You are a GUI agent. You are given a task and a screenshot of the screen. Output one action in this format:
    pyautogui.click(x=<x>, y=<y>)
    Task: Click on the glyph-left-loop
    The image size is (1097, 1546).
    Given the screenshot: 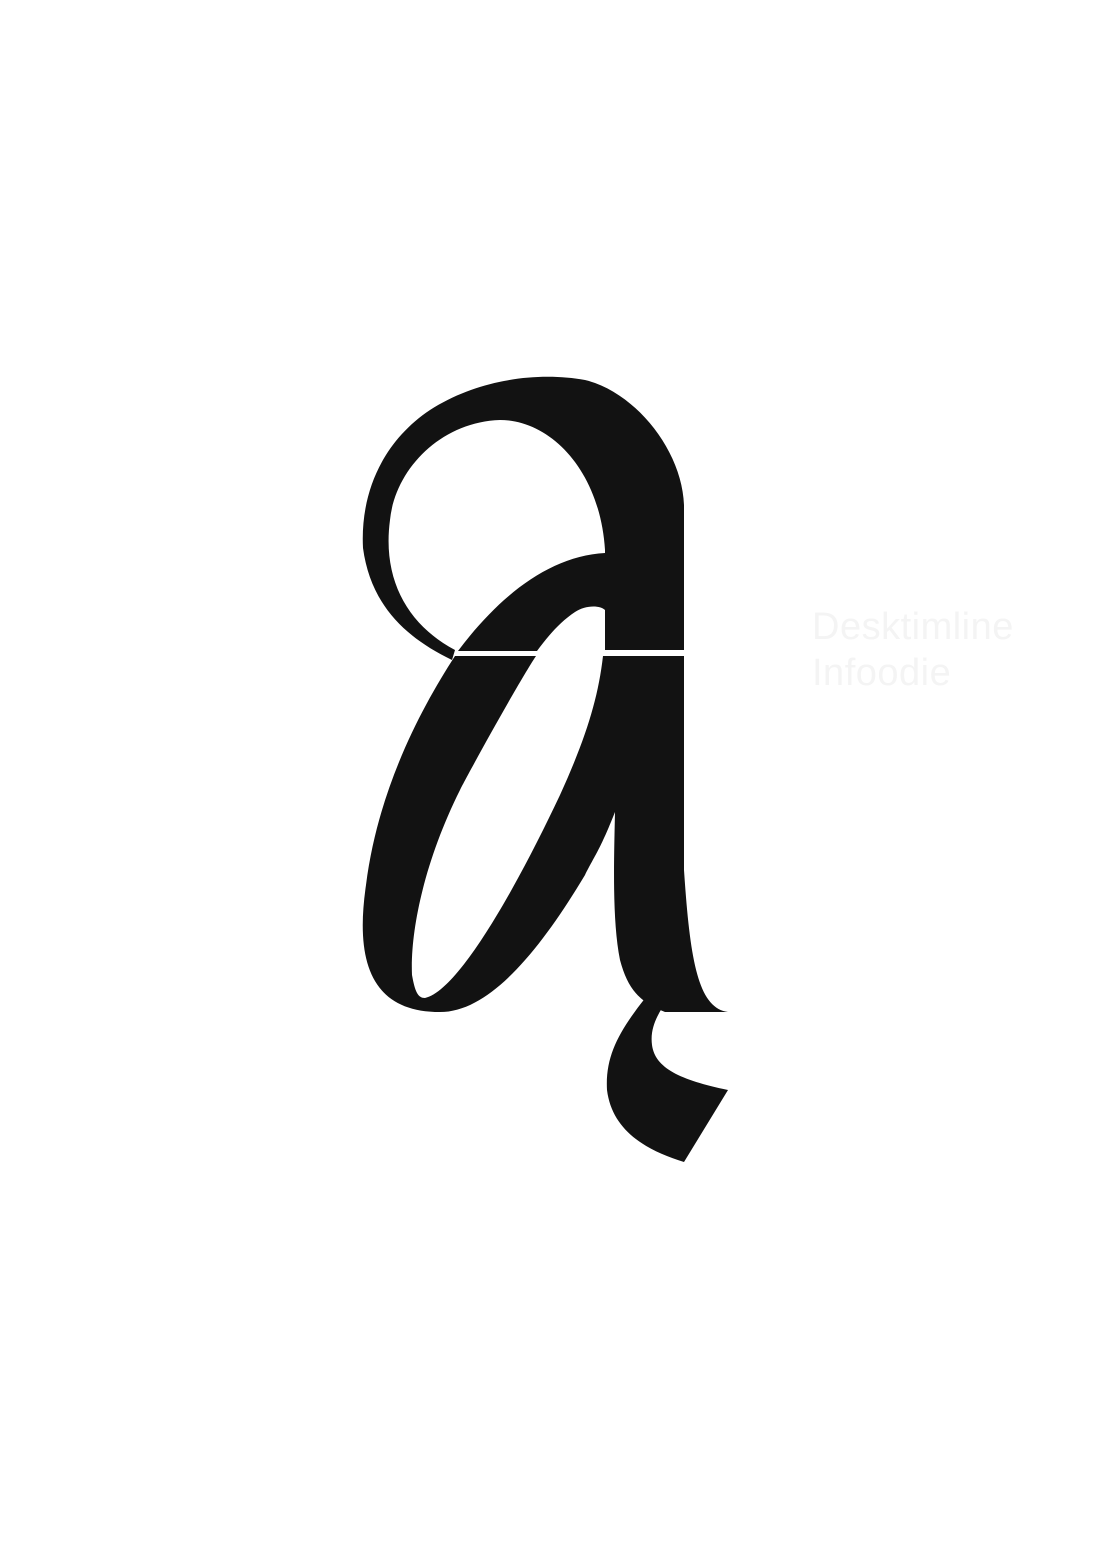 What is the action you would take?
    pyautogui.click(x=545, y=834)
    